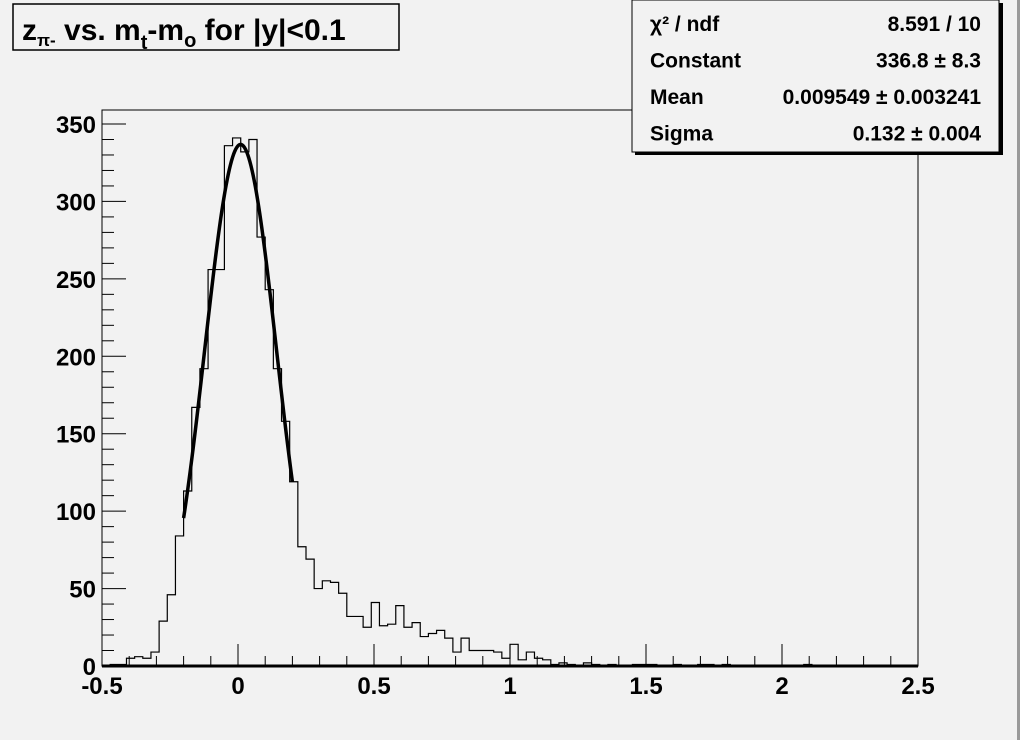  I want to click on chart-title: zπ- vs. mt-mo for |y|<0.1, so click(184, 34).